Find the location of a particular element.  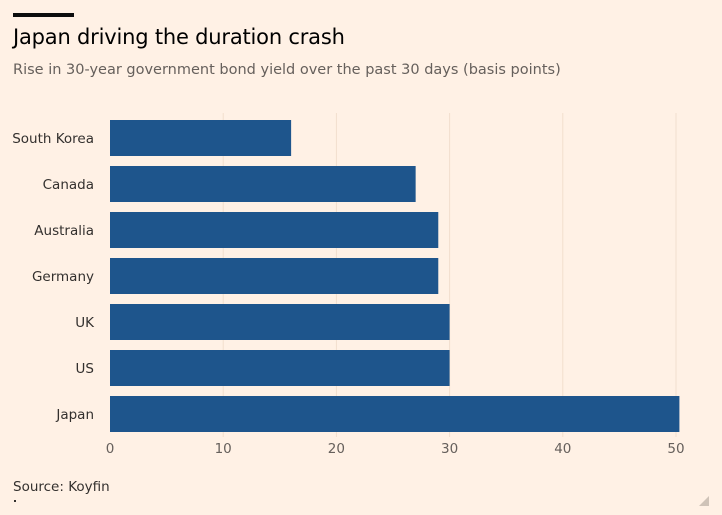

x-tick-label-40: 40 is located at coordinates (562, 449).